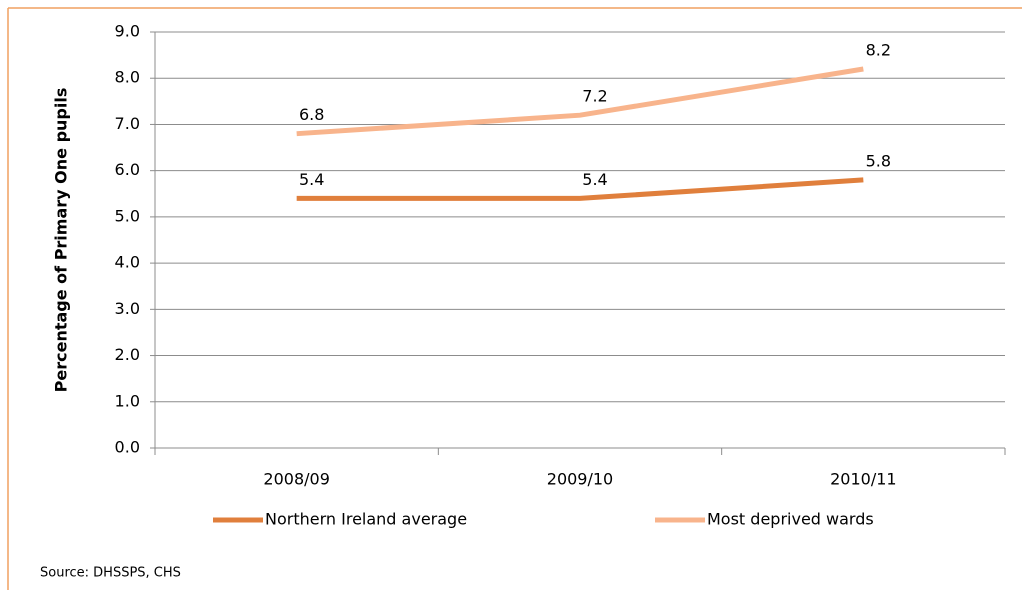 This screenshot has width=1022, height=590. Describe the element at coordinates (110, 573) in the screenshot. I see `source-note: Source: DHSSPS, CHS` at that location.